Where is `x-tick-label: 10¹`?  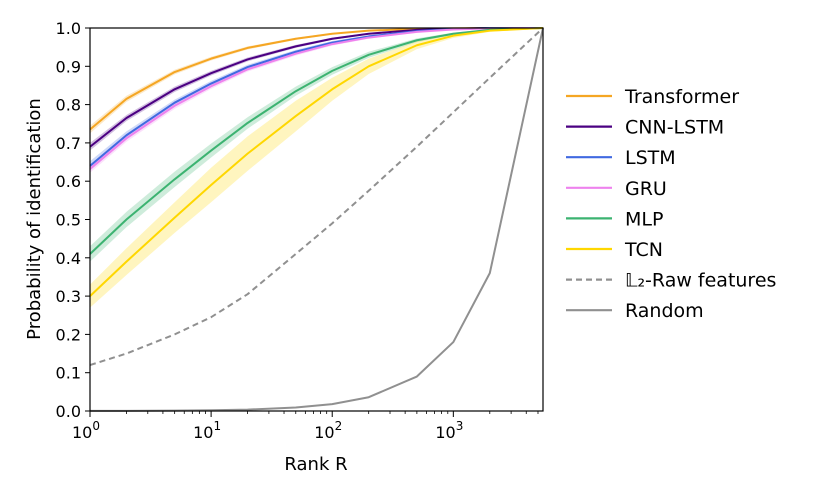 x-tick-label: 10¹ is located at coordinates (207, 430).